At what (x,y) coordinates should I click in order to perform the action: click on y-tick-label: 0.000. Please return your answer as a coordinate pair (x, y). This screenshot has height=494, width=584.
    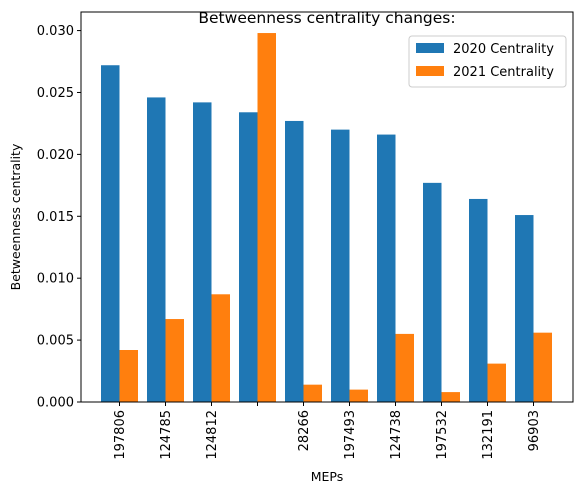
    Looking at the image, I should click on (55, 403).